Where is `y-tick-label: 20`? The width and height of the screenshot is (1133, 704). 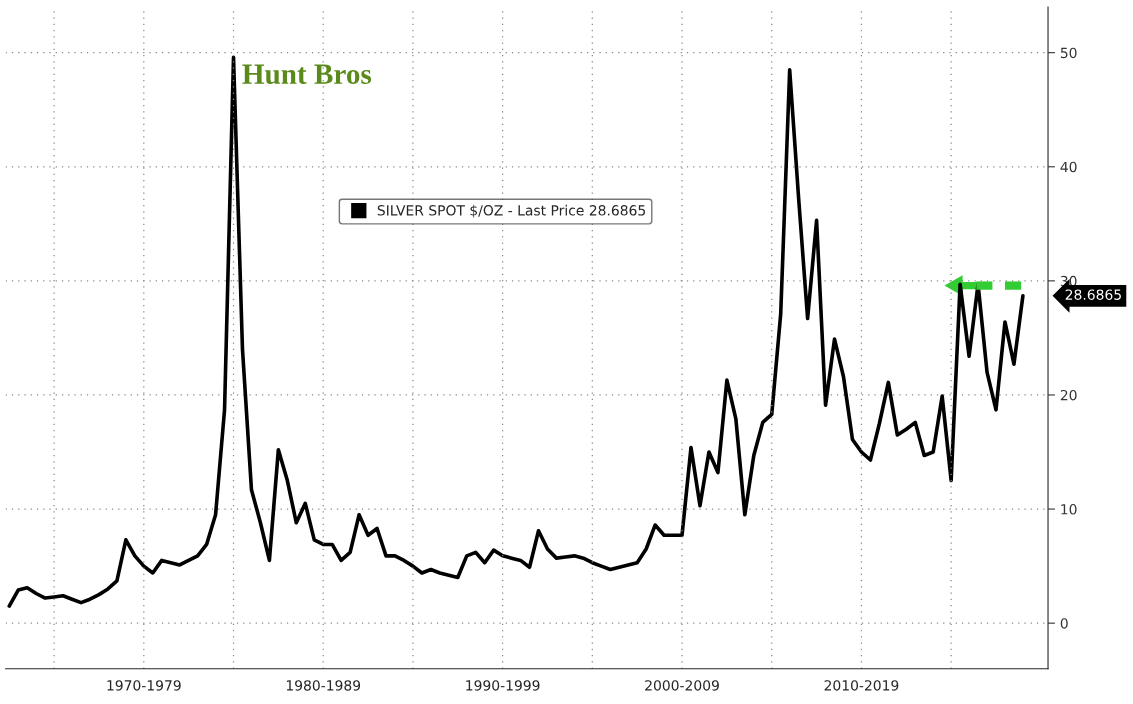
y-tick-label: 20 is located at coordinates (1068, 395).